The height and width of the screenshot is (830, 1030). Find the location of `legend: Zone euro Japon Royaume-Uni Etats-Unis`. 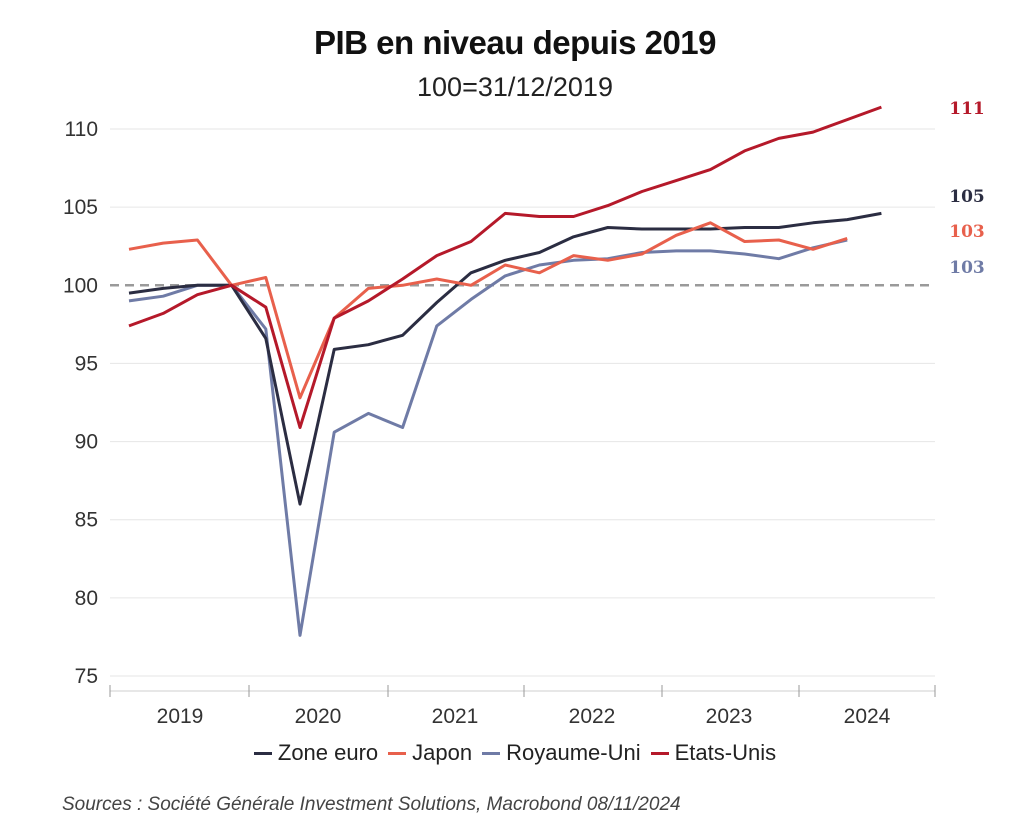

legend: Zone euro Japon Royaume-Uni Etats-Unis is located at coordinates (515, 753).